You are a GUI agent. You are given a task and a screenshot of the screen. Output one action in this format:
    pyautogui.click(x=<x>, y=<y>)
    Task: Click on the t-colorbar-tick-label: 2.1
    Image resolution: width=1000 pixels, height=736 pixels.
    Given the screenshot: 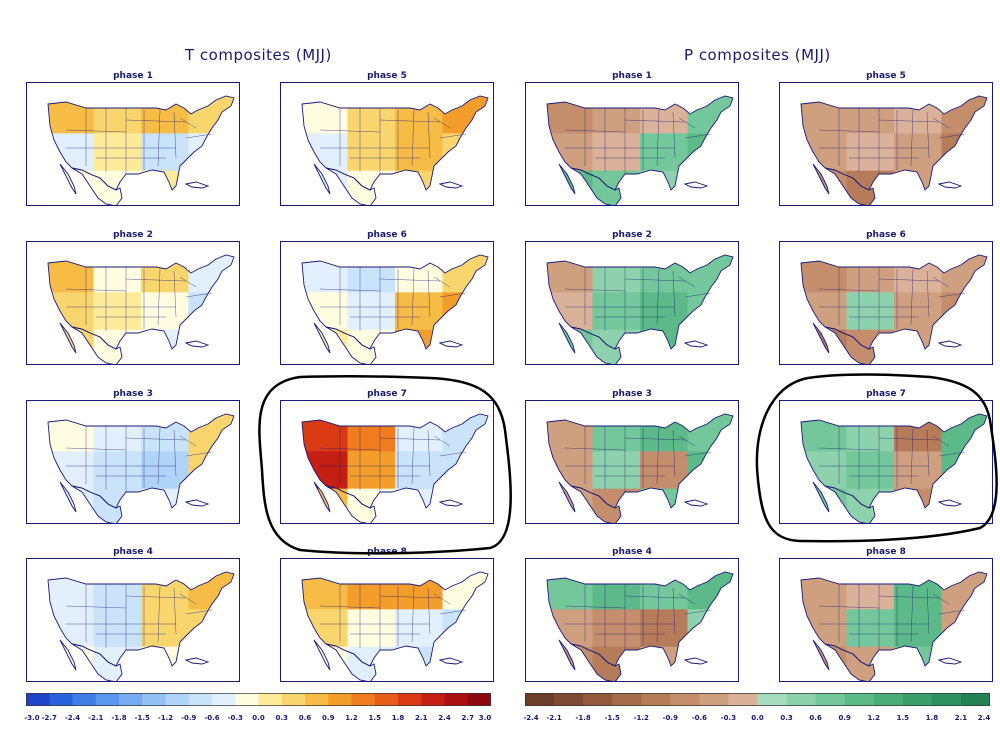 What is the action you would take?
    pyautogui.click(x=421, y=718)
    